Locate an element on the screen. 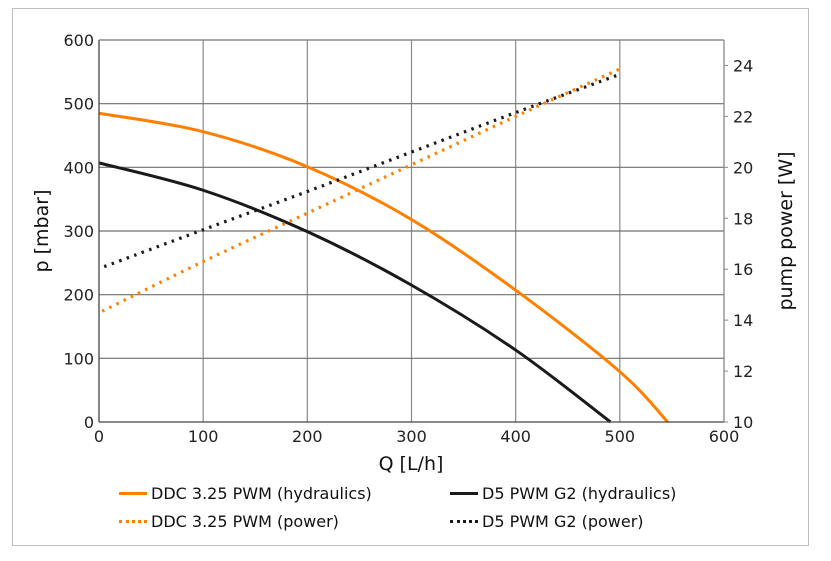 This screenshot has width=831, height=561. x-tick-label: 100 is located at coordinates (203, 436).